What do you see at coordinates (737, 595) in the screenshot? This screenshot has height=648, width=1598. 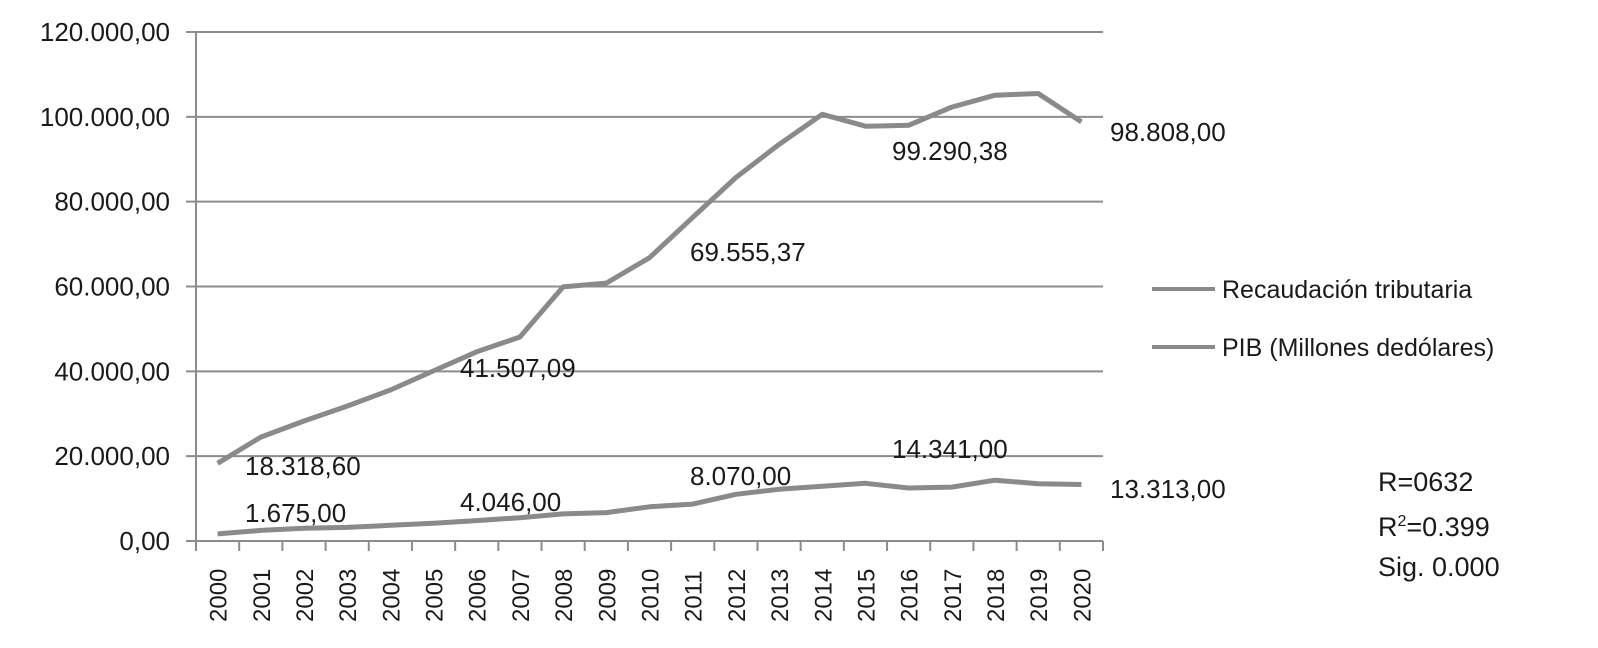 I see `x-tick-label: 2012` at bounding box center [737, 595].